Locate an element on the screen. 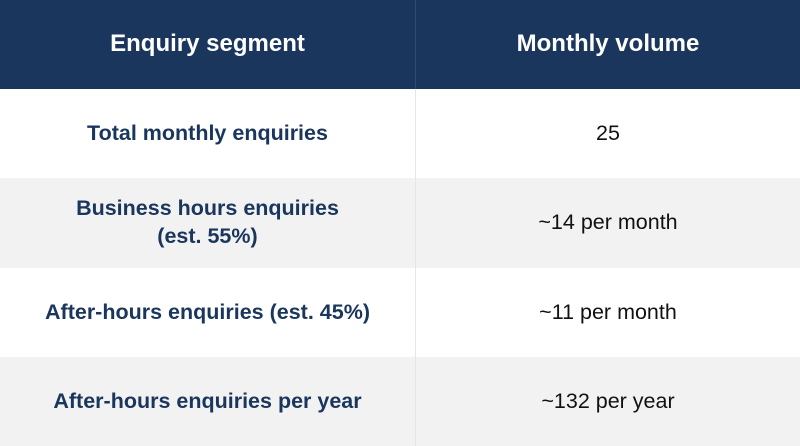  segment-cell: Total monthly enquiries is located at coordinates (208, 133).